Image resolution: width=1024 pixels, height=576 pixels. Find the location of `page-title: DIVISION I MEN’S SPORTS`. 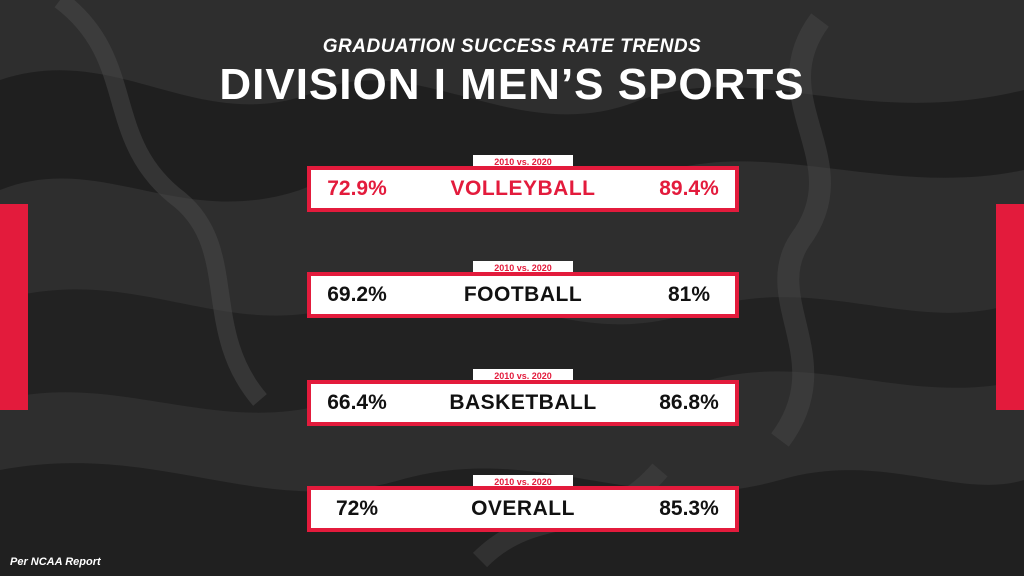

page-title: DIVISION I MEN’S SPORTS is located at coordinates (512, 84).